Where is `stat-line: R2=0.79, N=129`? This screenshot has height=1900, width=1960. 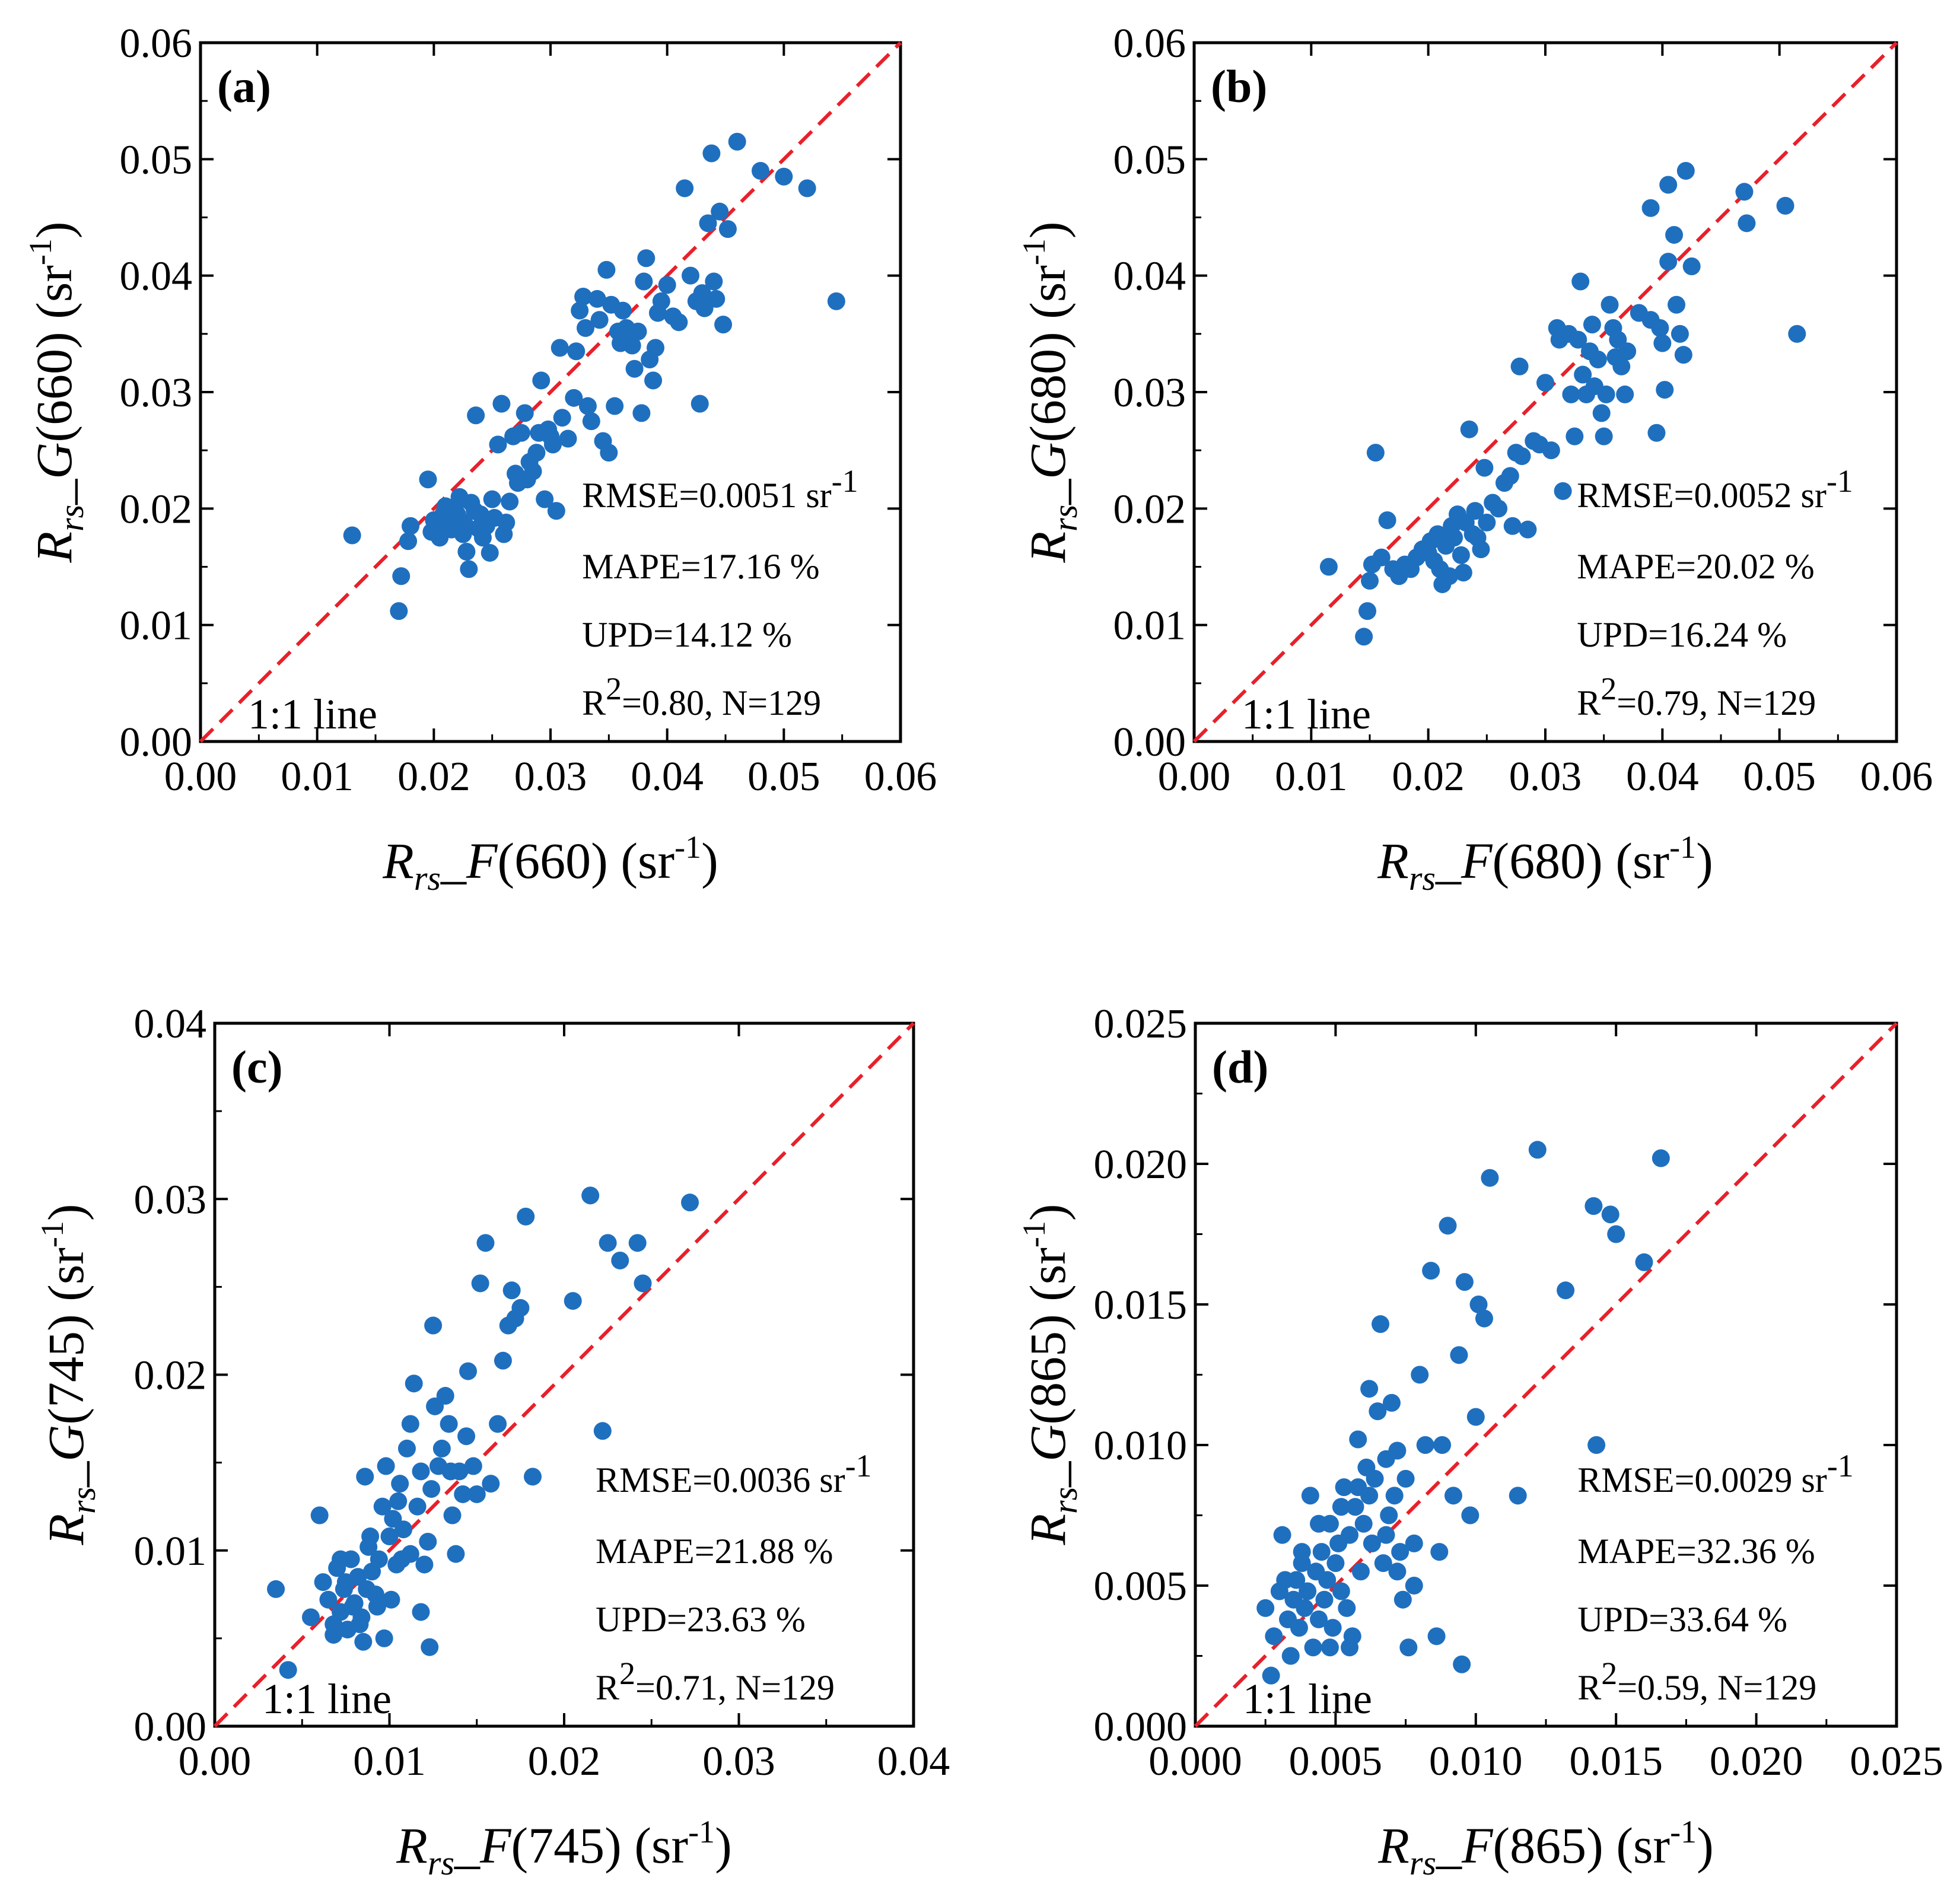 stat-line: R2=0.79, N=129 is located at coordinates (1696, 697).